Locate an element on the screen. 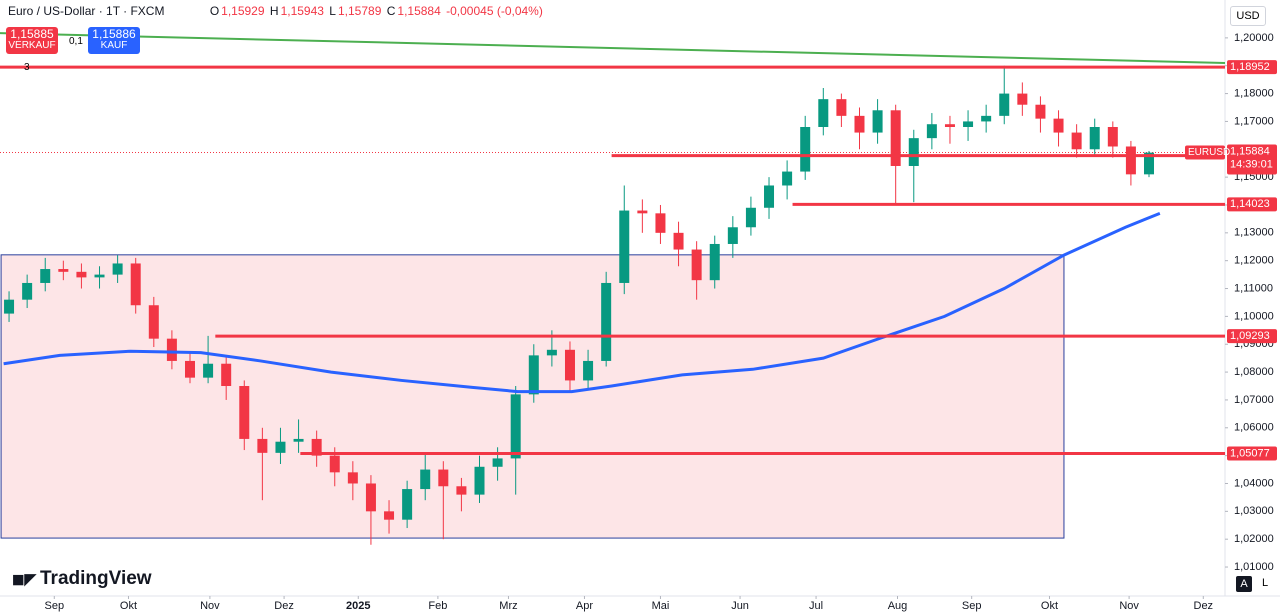 The width and height of the screenshot is (1280, 616). sell-label: VERKAUF is located at coordinates (32, 45).